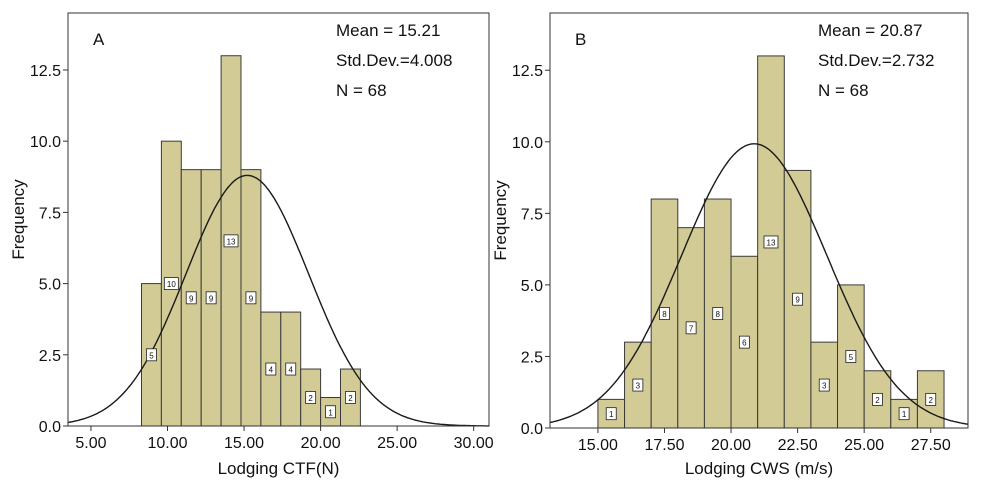 This screenshot has height=485, width=982. I want to click on panel-a-x-tick-label-3: 15.00, so click(244, 443).